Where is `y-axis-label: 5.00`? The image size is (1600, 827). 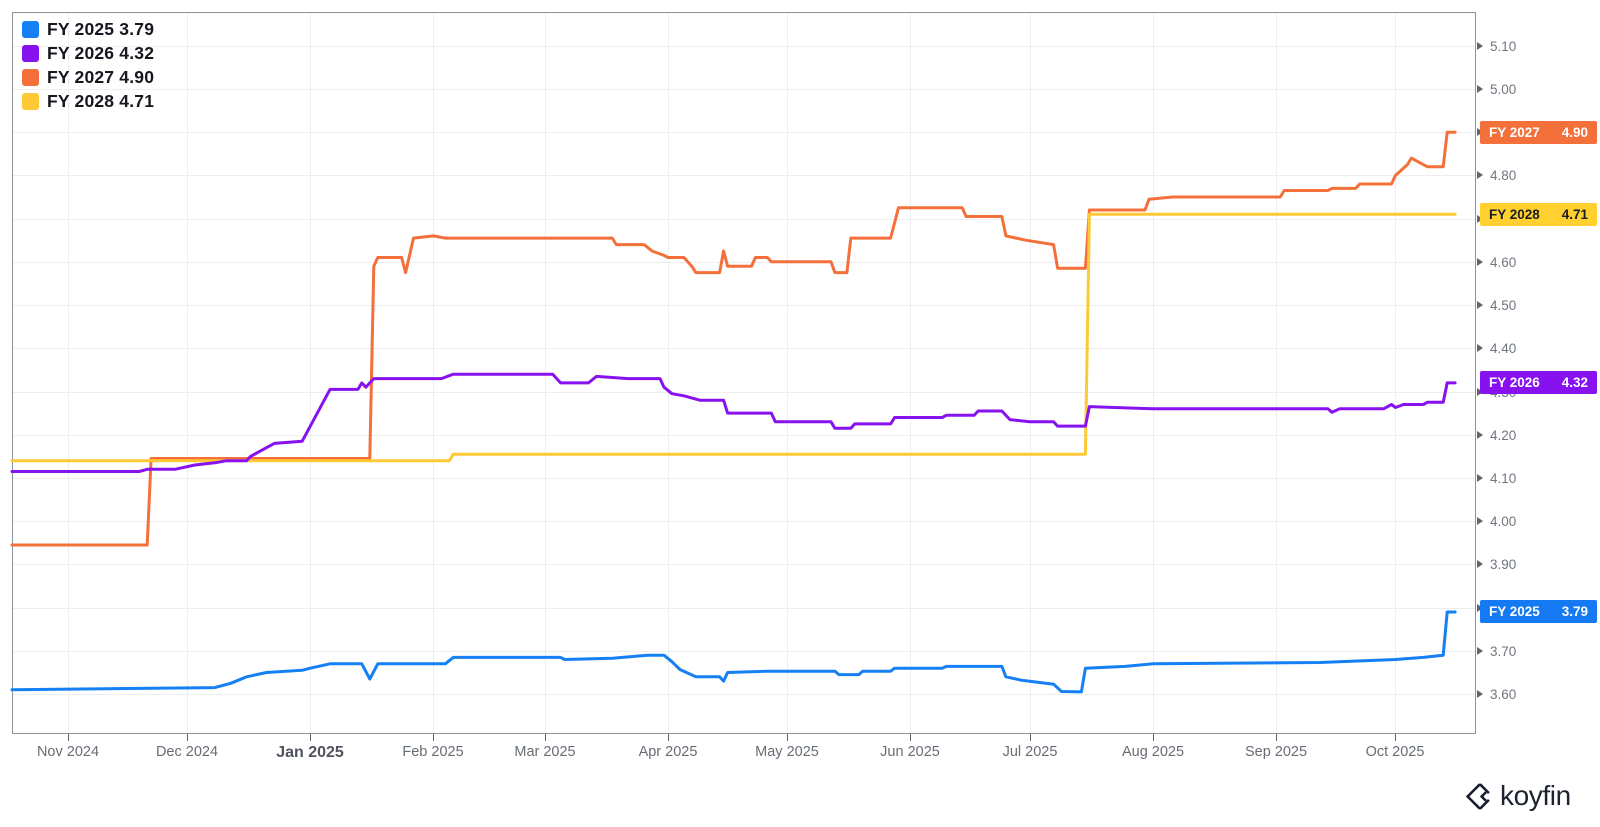 y-axis-label: 5.00 is located at coordinates (1496, 89).